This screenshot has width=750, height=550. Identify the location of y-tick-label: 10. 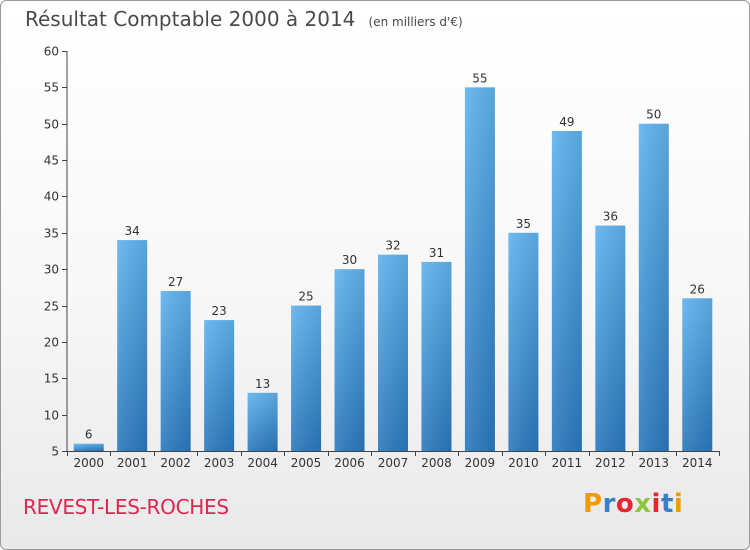
(51, 416).